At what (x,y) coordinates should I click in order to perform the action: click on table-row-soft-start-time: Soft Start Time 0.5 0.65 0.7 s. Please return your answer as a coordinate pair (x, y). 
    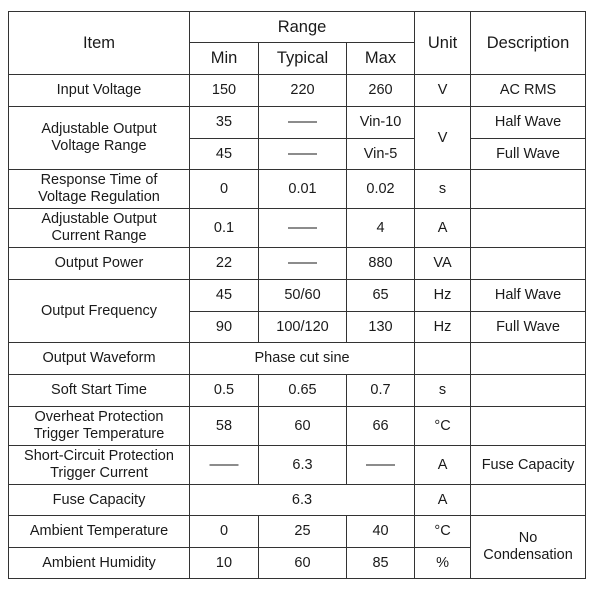
    Looking at the image, I should click on (297, 390).